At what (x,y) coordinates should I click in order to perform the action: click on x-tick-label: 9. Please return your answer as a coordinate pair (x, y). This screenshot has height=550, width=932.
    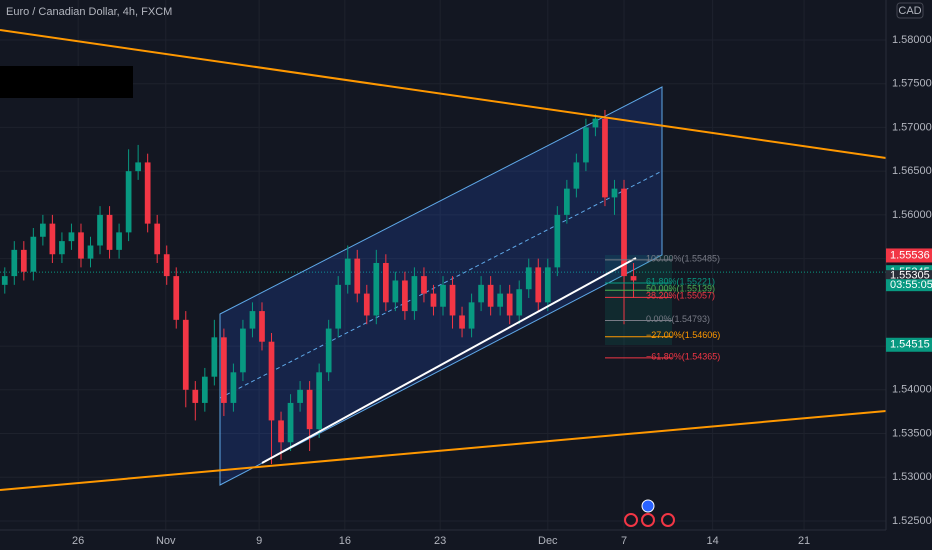
    Looking at the image, I should click on (259, 541).